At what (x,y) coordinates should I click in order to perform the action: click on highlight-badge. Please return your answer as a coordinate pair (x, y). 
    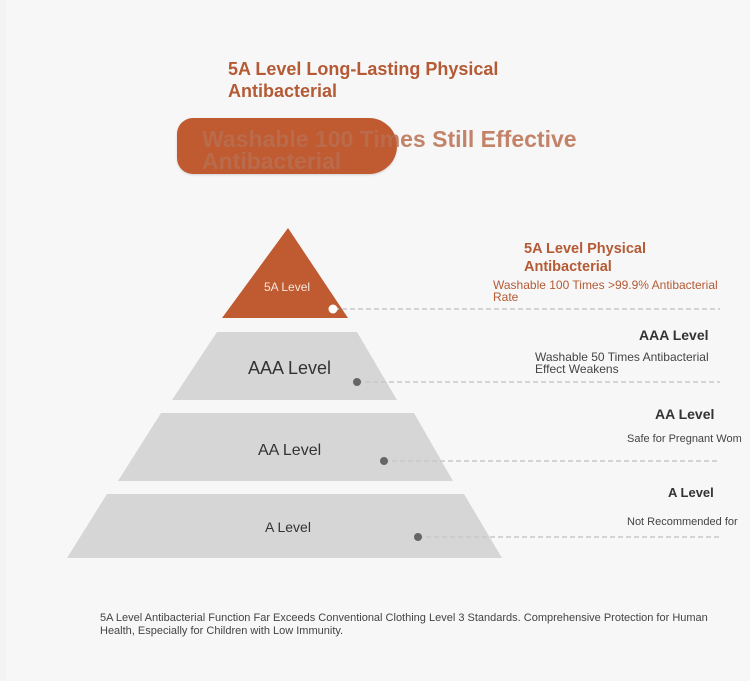
    Looking at the image, I should click on (287, 146).